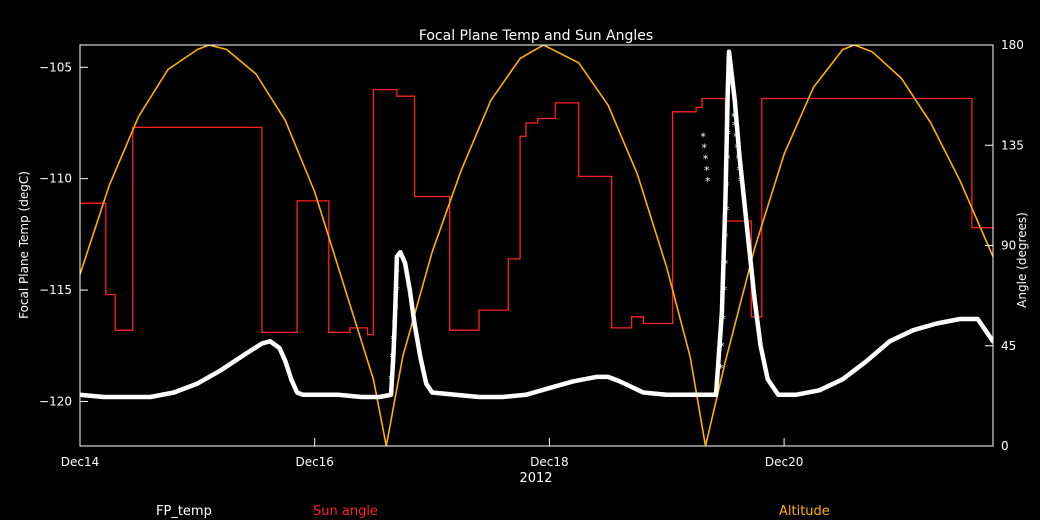 The image size is (1040, 520). Describe the element at coordinates (1022, 260) in the screenshot. I see `y-axis-right-label: Angle (degrees)` at that location.